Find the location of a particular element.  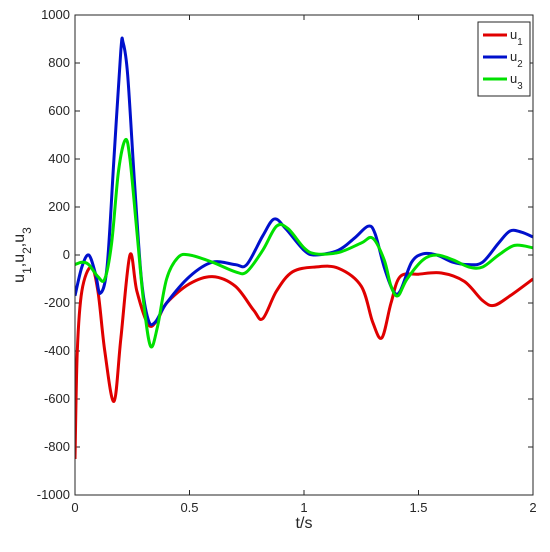

legend-label: u1 is located at coordinates (516, 37).